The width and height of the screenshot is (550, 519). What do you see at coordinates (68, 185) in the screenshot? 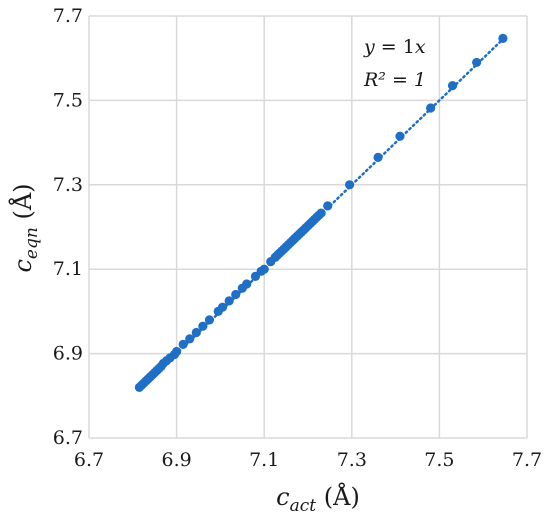
I see `y-tick-label: 7.3` at bounding box center [68, 185].